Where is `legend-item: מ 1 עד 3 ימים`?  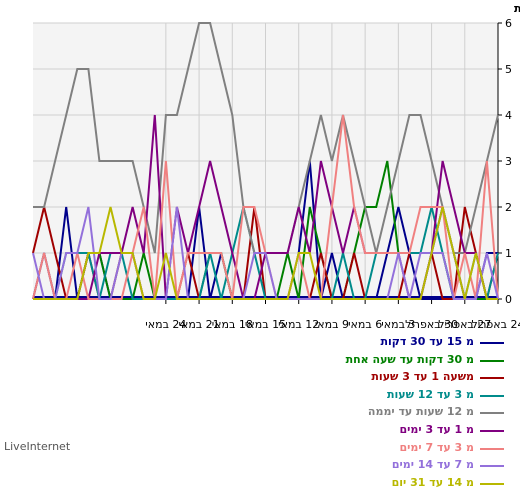
legend-item: מ 1 עד 3 ימים is located at coordinates (399, 431).